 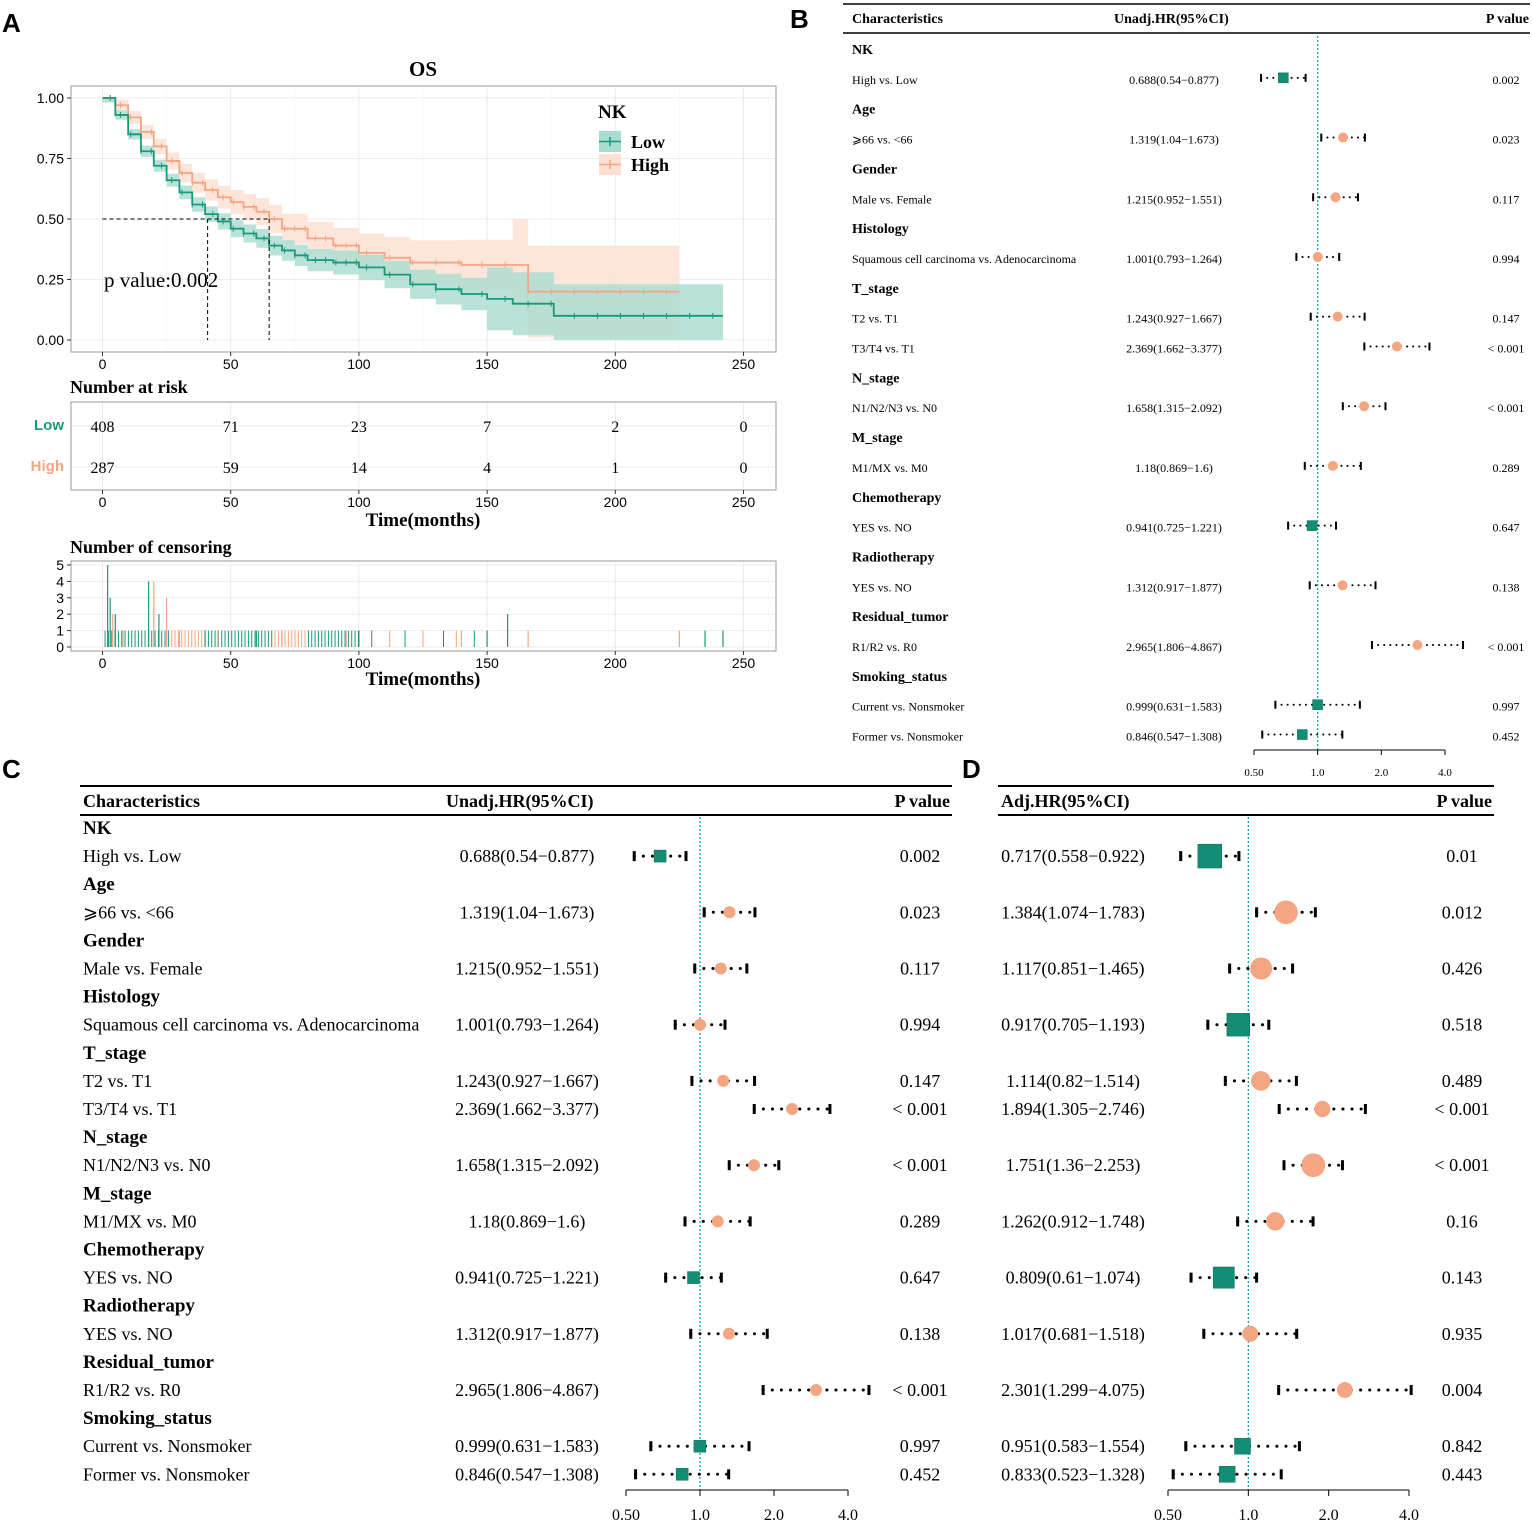 What do you see at coordinates (60, 565) in the screenshot?
I see `censor-ytick-label: 5` at bounding box center [60, 565].